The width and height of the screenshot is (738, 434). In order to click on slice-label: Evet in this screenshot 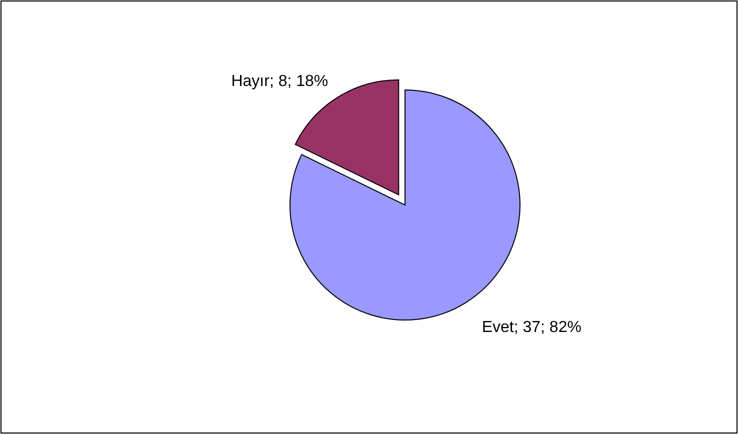, I will do `click(498, 327)`.